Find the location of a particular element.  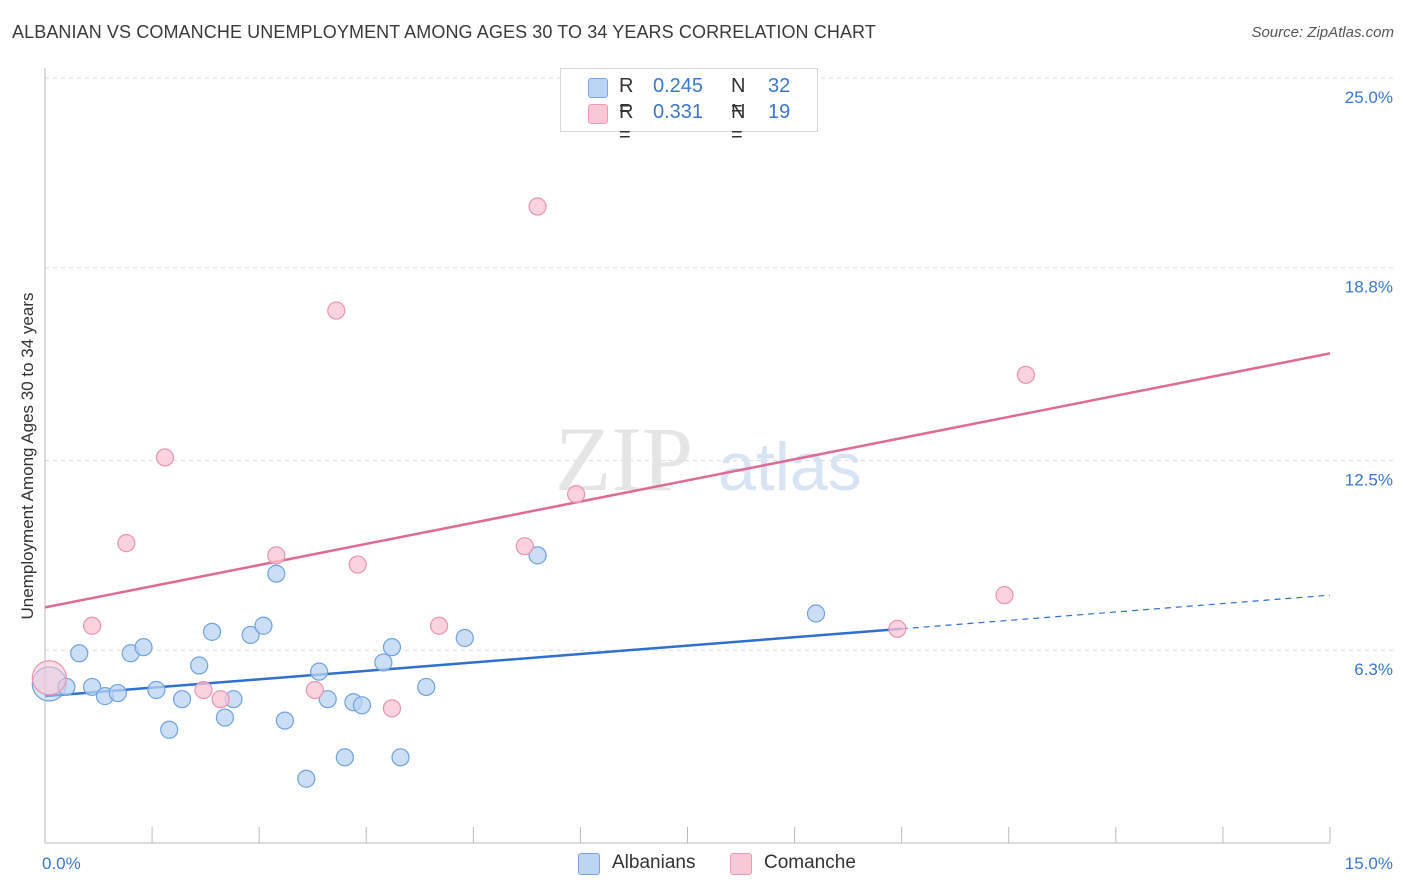

x-tick-label-min: 0.0% is located at coordinates (61, 863).